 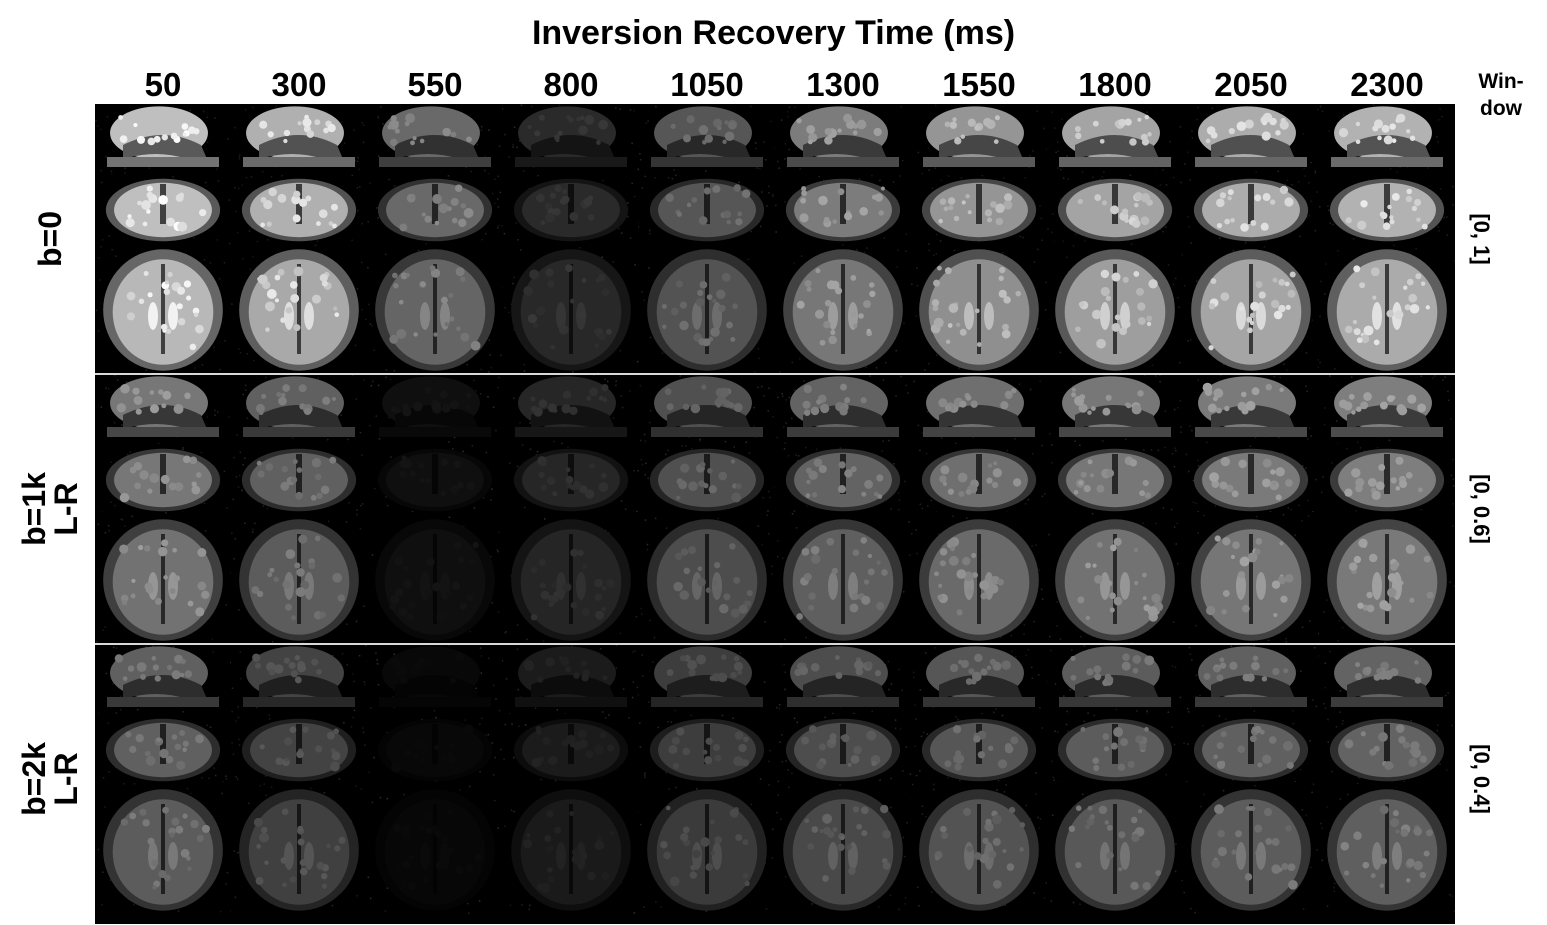 I want to click on window-label: [0, 0.4], so click(x=1481, y=779).